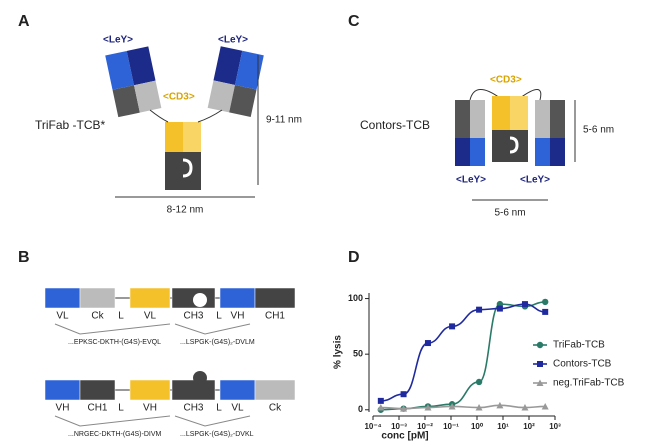 The width and height of the screenshot is (650, 447). I want to click on panel-label: C, so click(354, 21).